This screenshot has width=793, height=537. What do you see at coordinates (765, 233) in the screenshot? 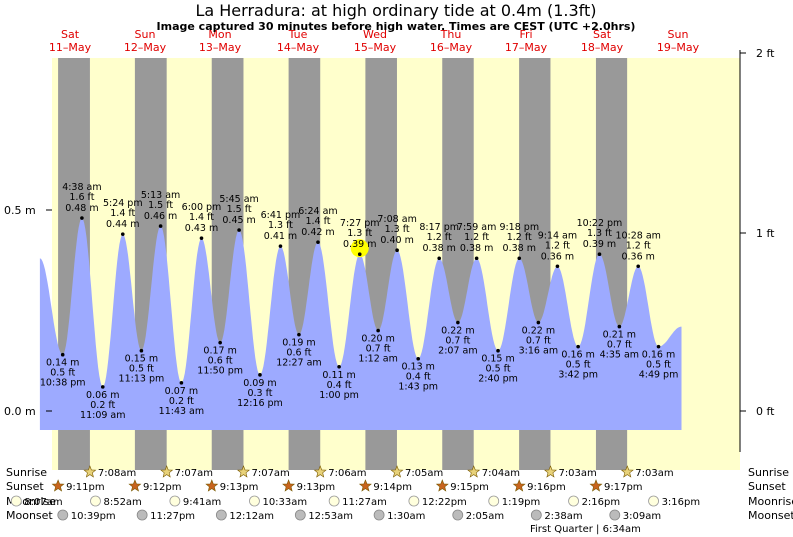
I see `right-axis-label: 1 ft` at bounding box center [765, 233].